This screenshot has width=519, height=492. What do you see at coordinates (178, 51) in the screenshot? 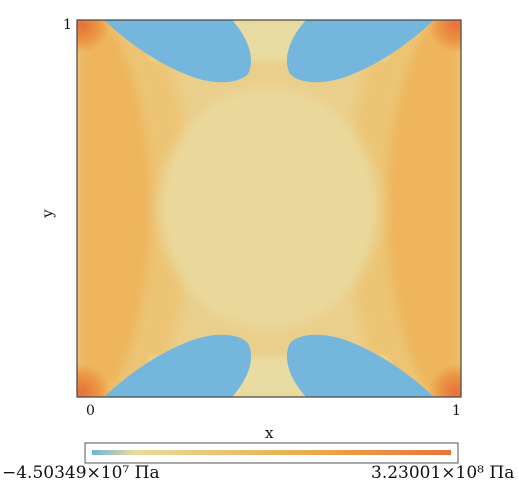
I see `heatmap-blue-lobe-top-left` at bounding box center [178, 51].